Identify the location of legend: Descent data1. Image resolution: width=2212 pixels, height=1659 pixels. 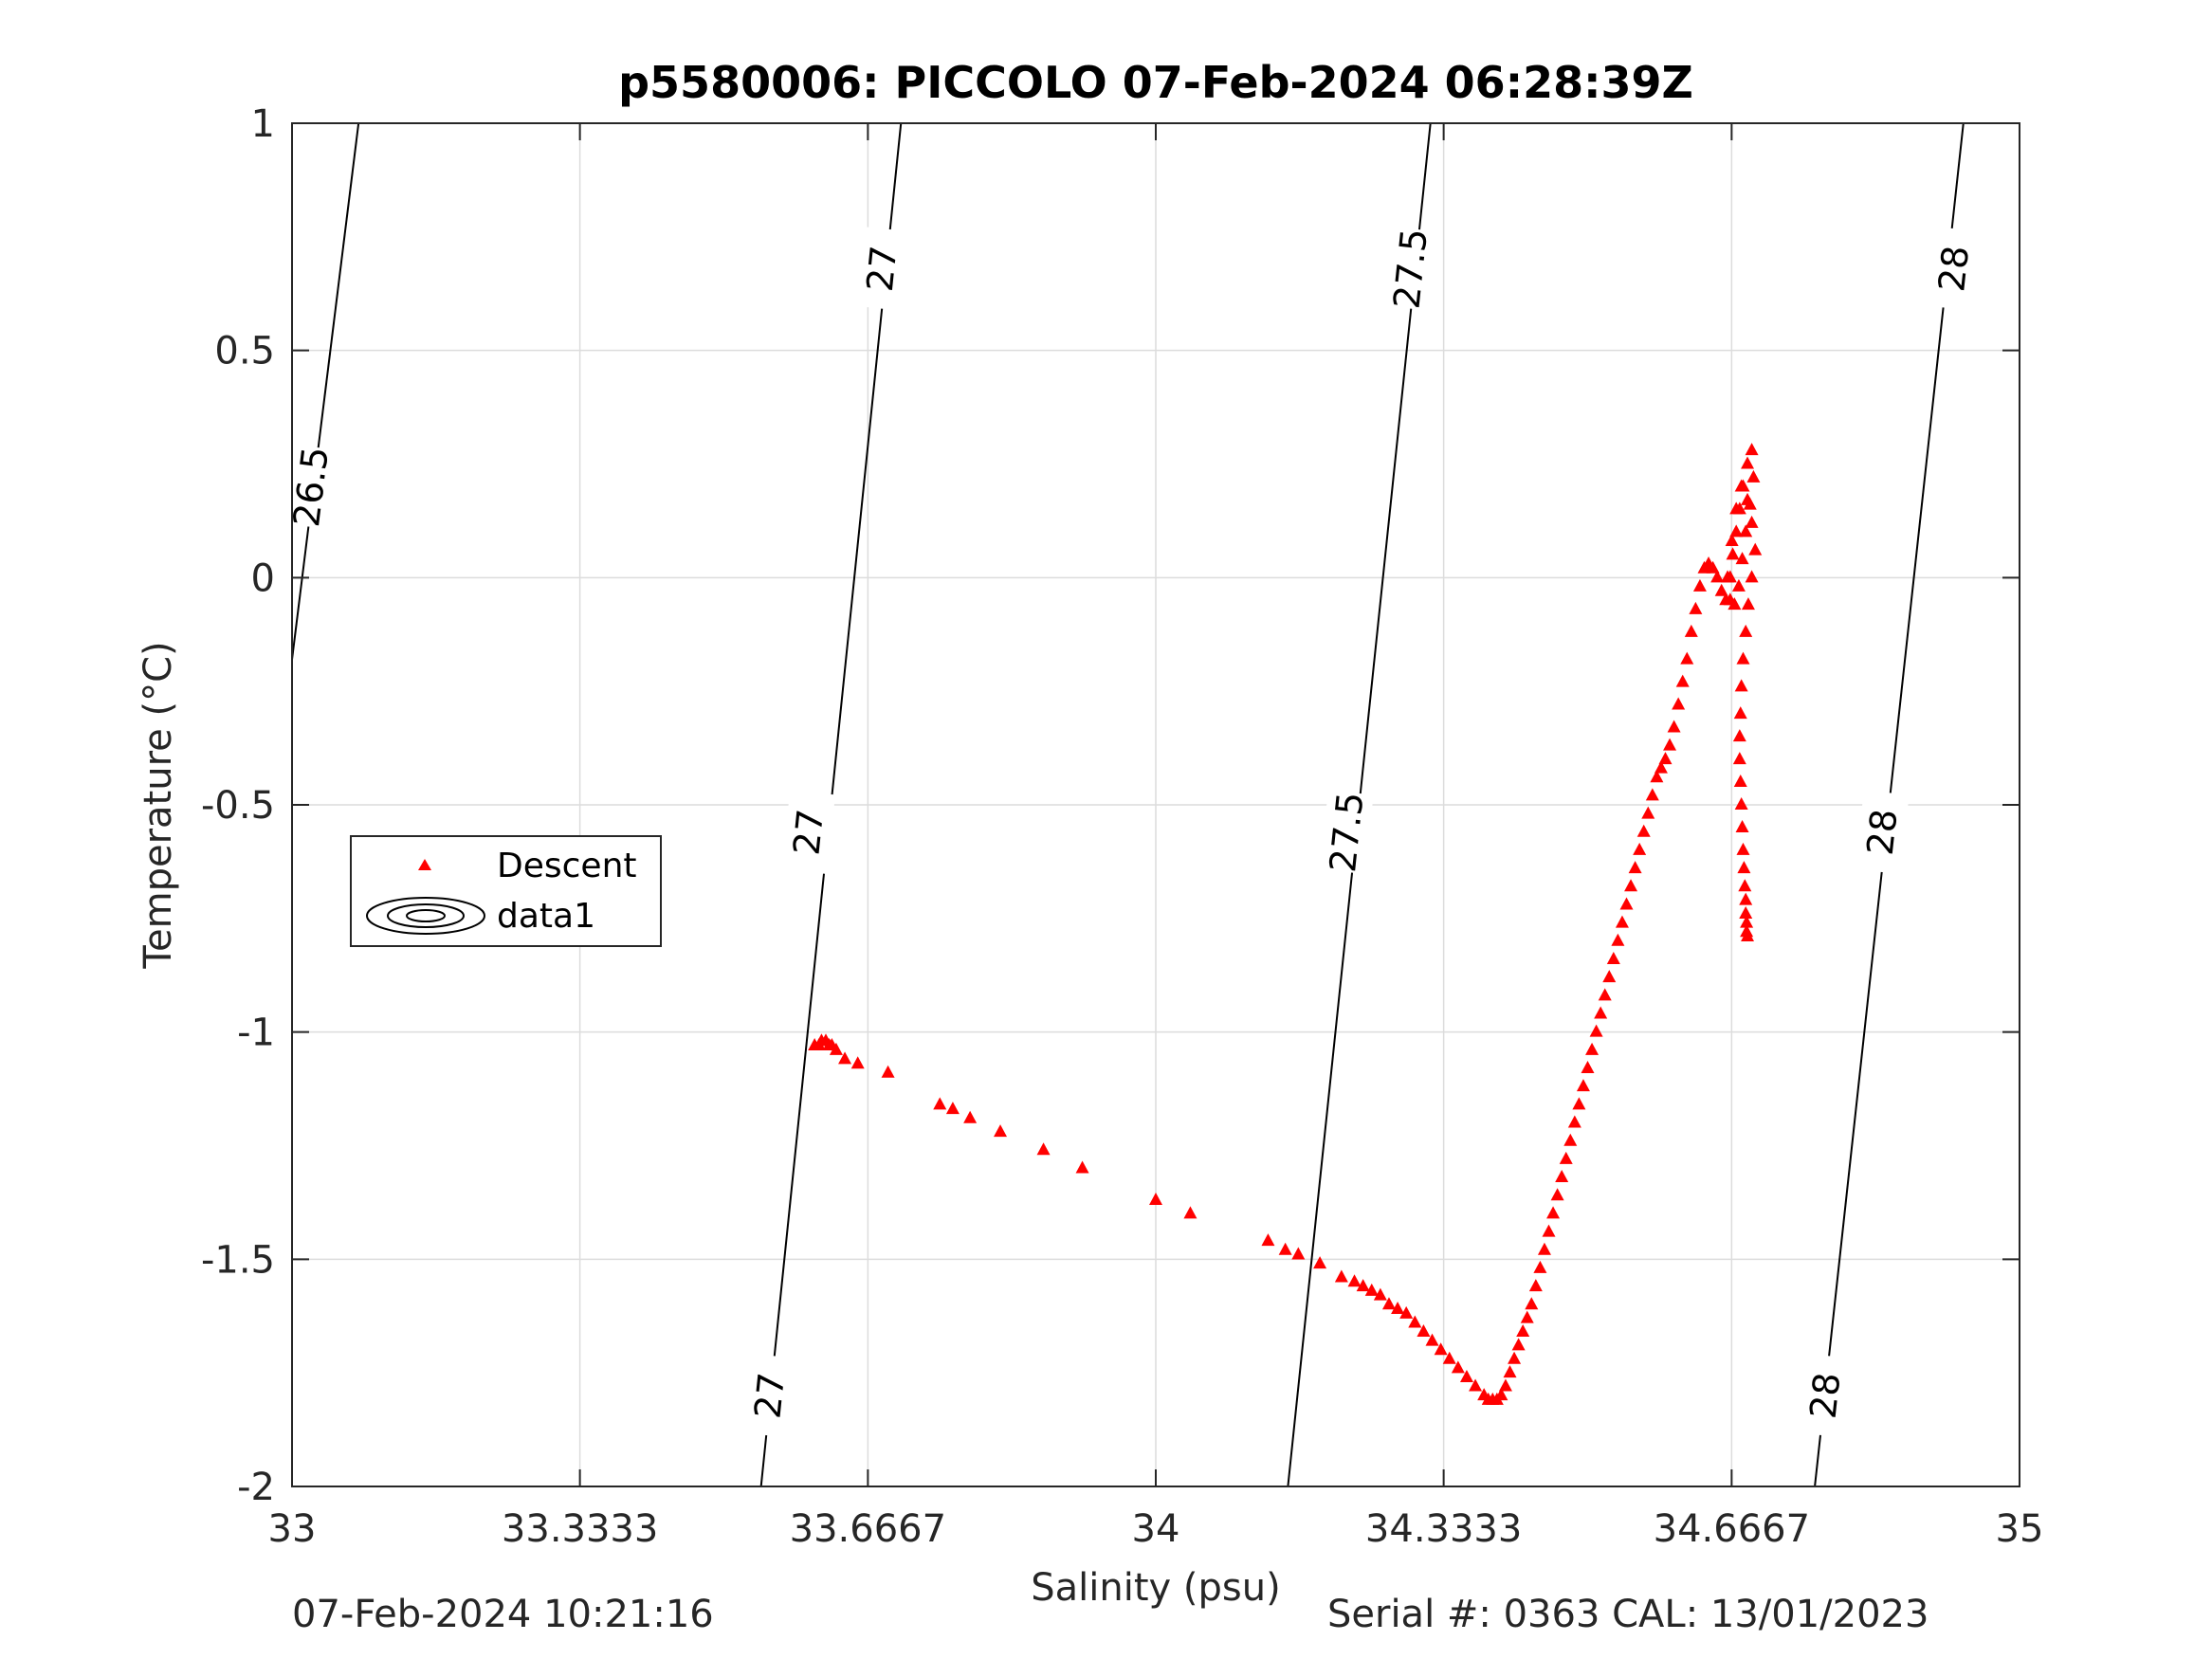
(506, 891).